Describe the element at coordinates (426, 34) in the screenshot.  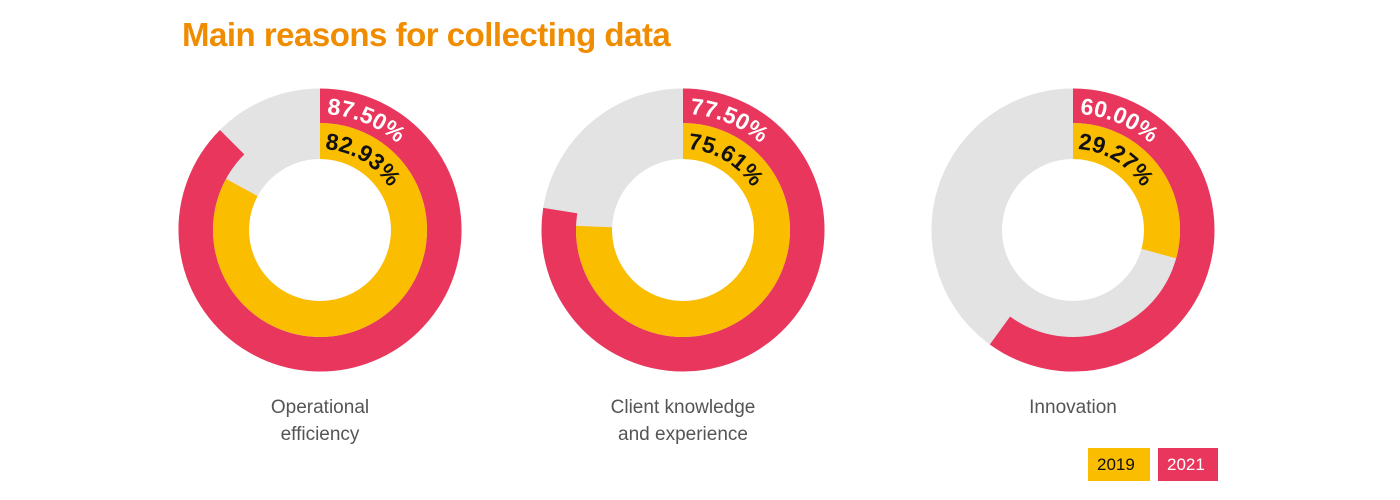
I see `chart-title: Main reasons for collecting data` at that location.